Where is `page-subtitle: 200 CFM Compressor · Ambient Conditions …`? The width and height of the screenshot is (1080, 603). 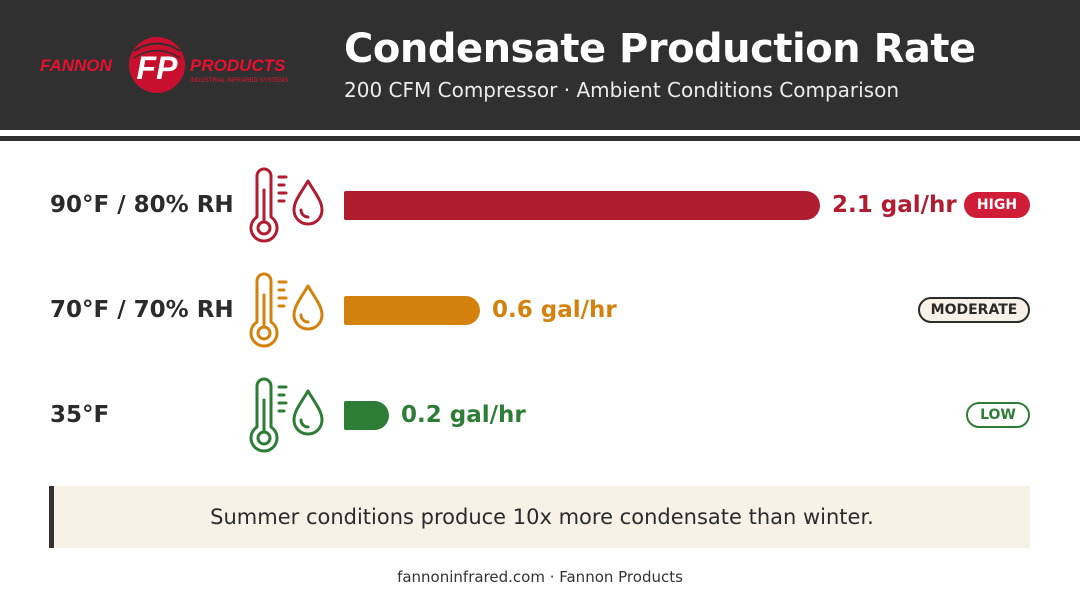 page-subtitle: 200 CFM Compressor · Ambient Conditions … is located at coordinates (622, 90).